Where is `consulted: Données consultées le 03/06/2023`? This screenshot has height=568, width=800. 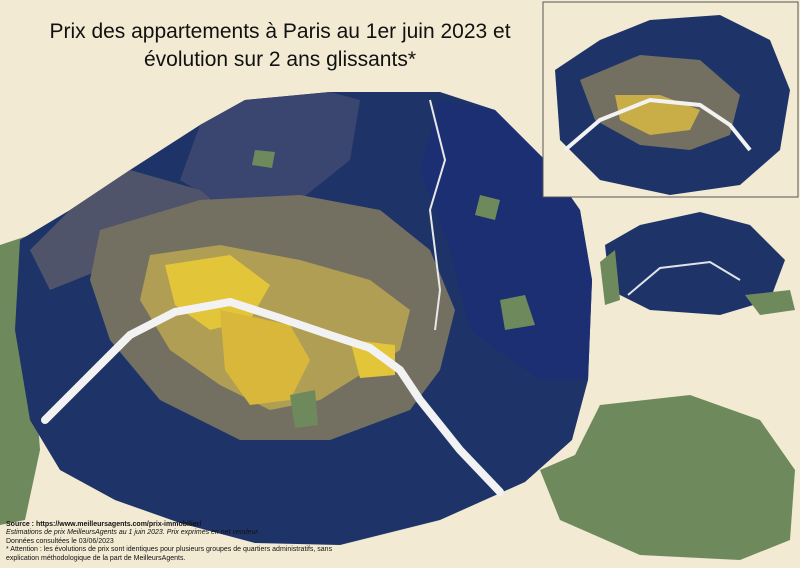 consulted: Données consultées le 03/06/2023 is located at coordinates (60, 541).